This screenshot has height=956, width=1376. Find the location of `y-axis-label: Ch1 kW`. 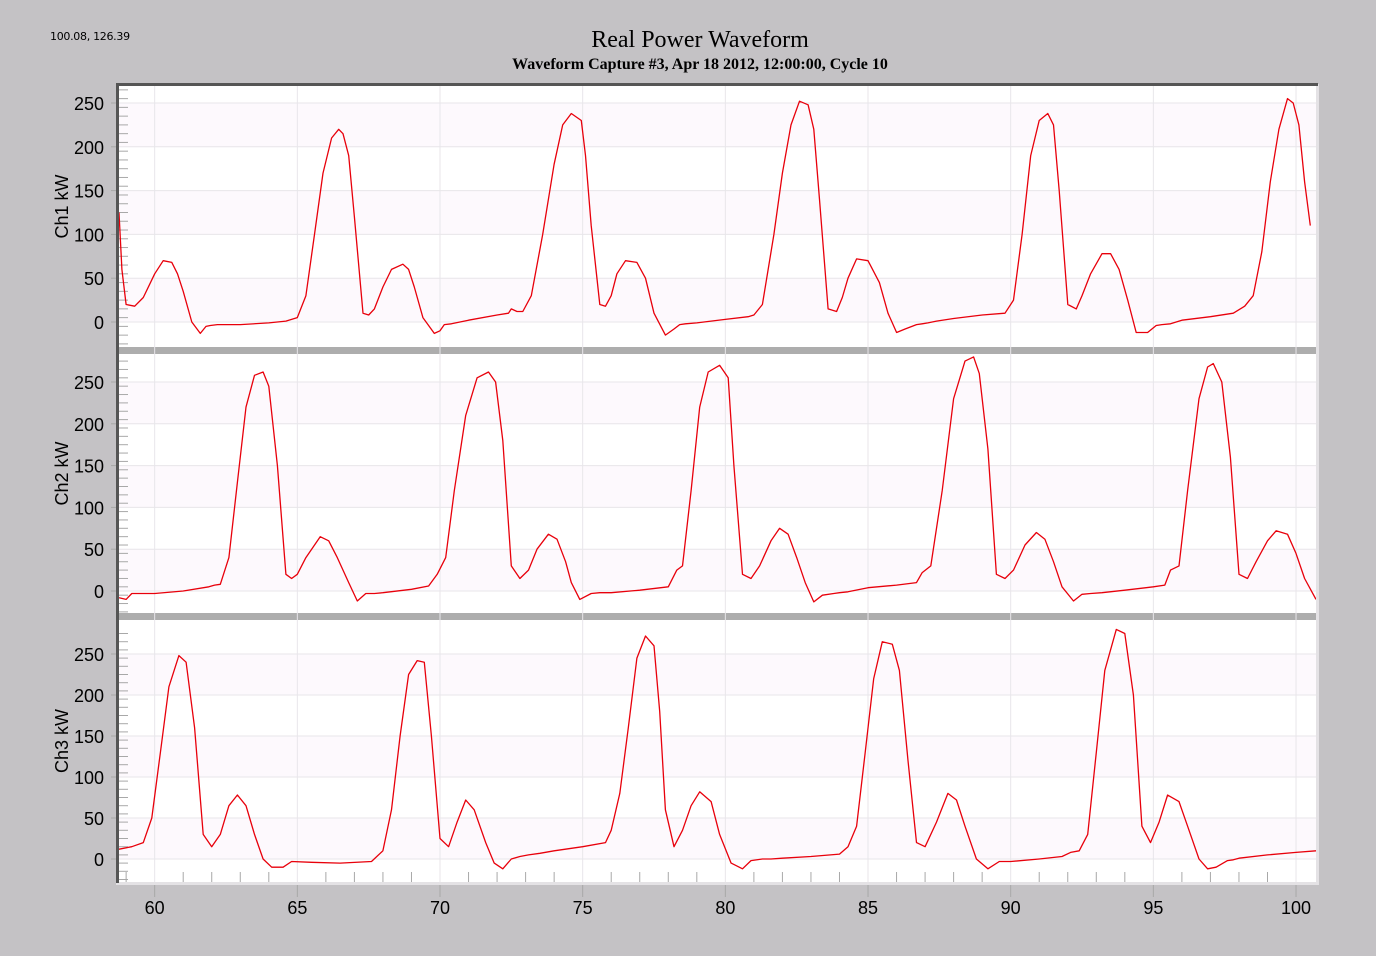

y-axis-label: Ch1 kW is located at coordinates (62, 206).